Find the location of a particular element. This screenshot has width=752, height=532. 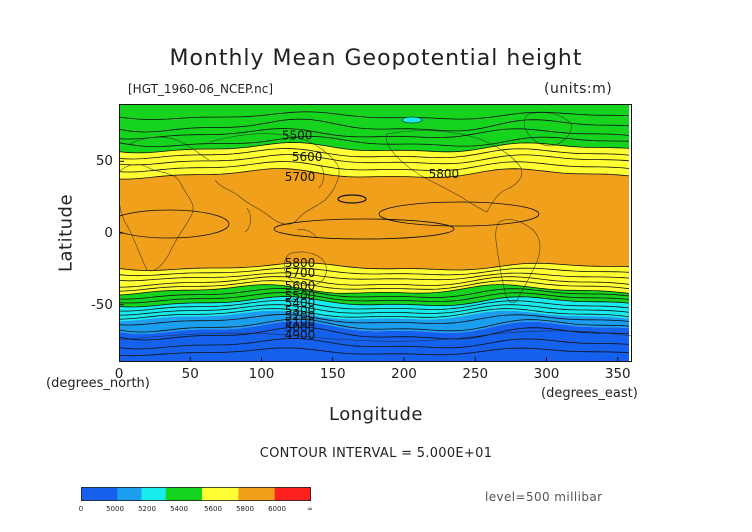

high-pressure-contour is located at coordinates (352, 199).